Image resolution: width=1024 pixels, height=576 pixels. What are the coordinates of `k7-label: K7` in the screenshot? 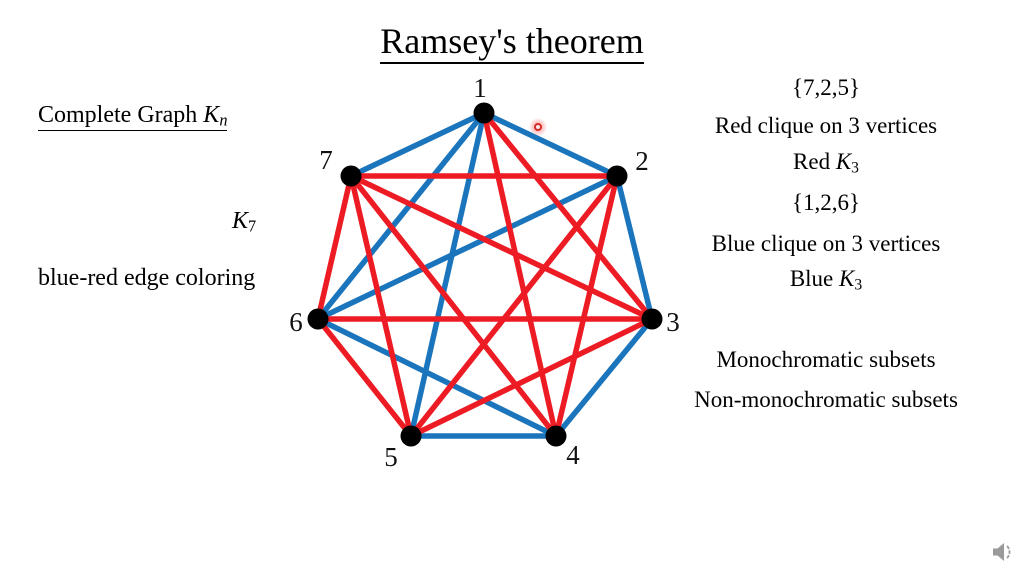 It's located at (244, 221).